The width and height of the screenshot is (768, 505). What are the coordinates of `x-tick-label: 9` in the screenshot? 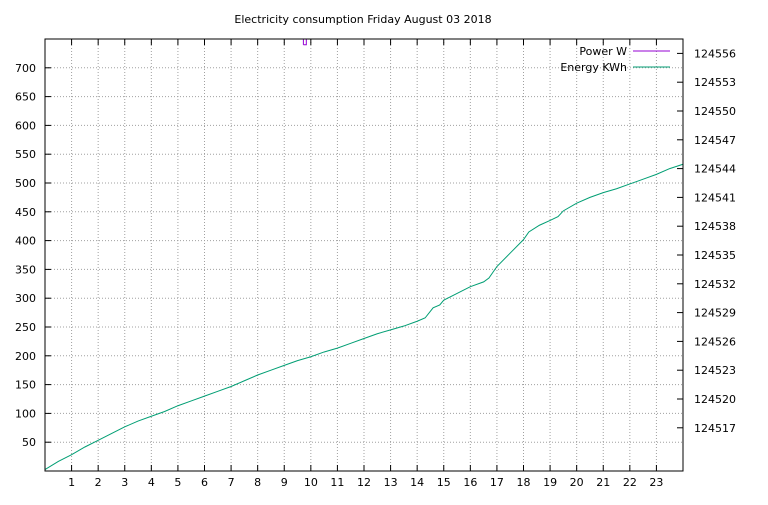 It's located at (284, 482).